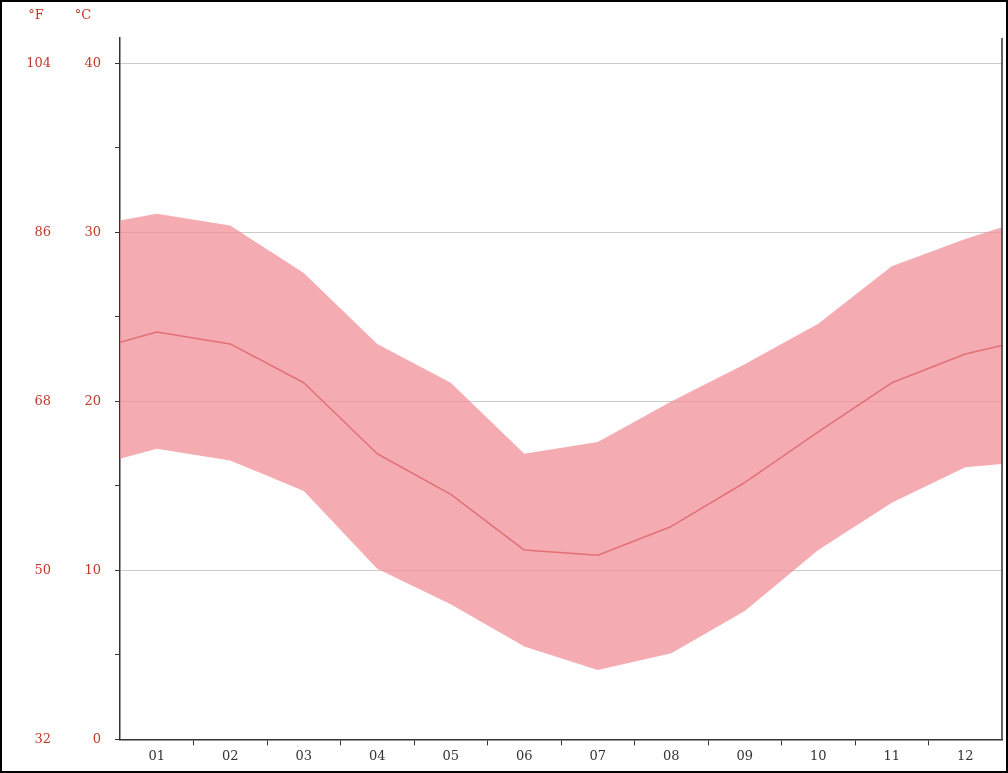  Describe the element at coordinates (83, 15) in the screenshot. I see `y-axis-title: °C` at that location.